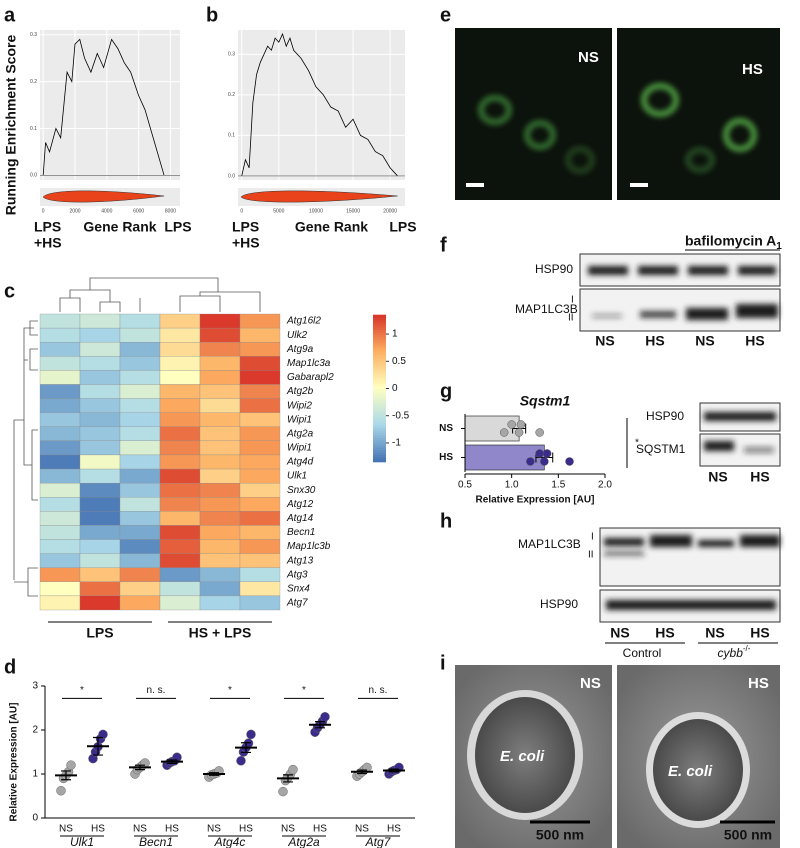 This screenshot has width=800, height=848. What do you see at coordinates (98, 829) in the screenshot?
I see `group-label: HS` at bounding box center [98, 829].